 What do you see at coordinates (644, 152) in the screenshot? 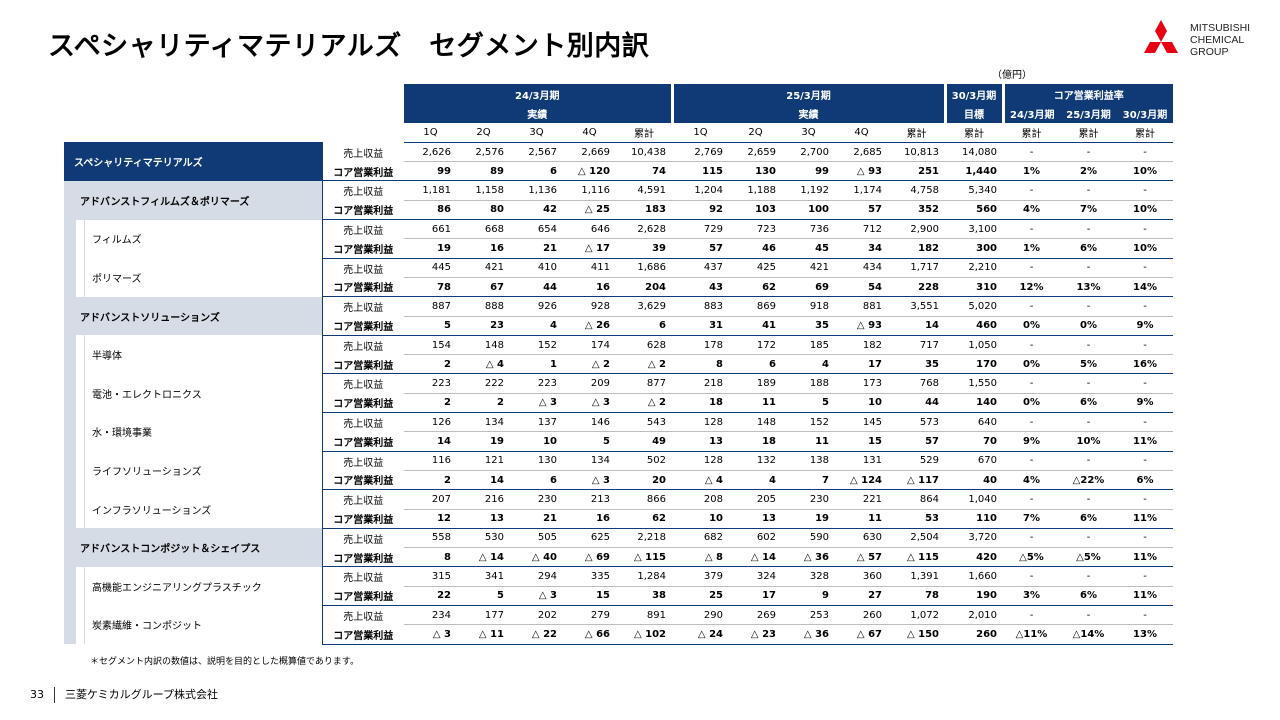
I see `value-cell: 10,438` at bounding box center [644, 152].